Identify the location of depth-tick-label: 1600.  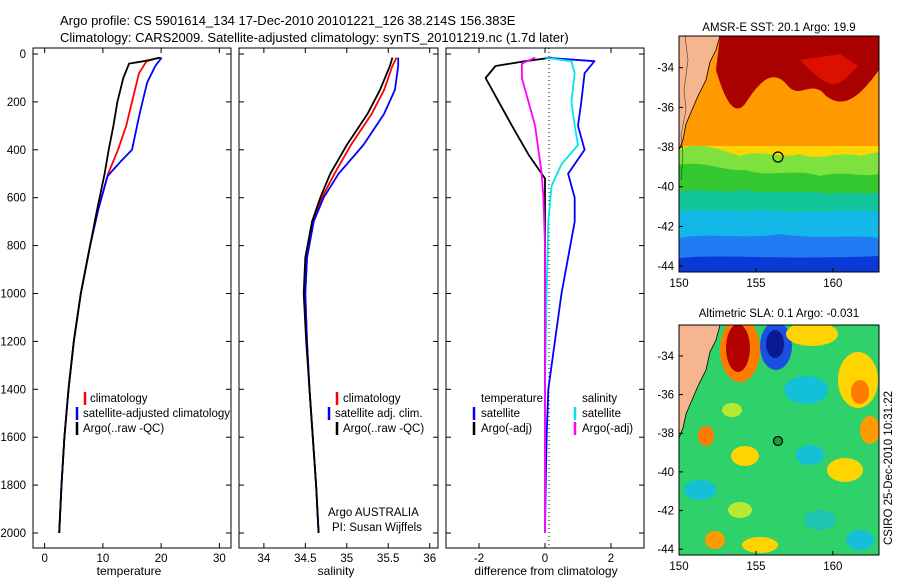
(13, 438).